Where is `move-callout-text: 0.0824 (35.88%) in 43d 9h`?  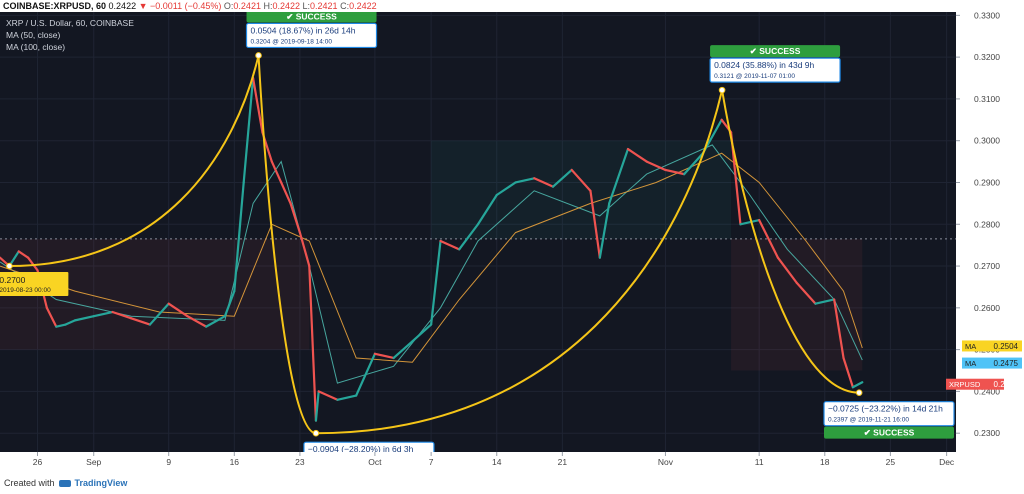
move-callout-text: 0.0824 (35.88%) in 43d 9h is located at coordinates (764, 65).